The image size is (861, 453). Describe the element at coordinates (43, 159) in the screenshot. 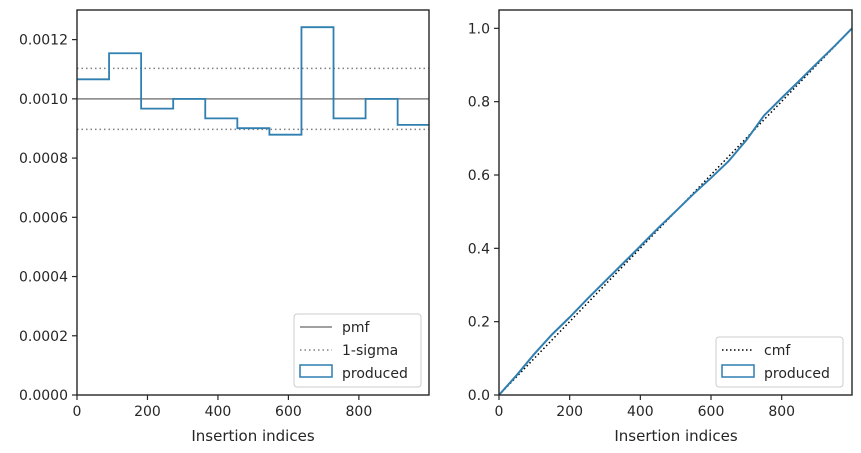

I see `y-tick-label: 0.0008` at that location.